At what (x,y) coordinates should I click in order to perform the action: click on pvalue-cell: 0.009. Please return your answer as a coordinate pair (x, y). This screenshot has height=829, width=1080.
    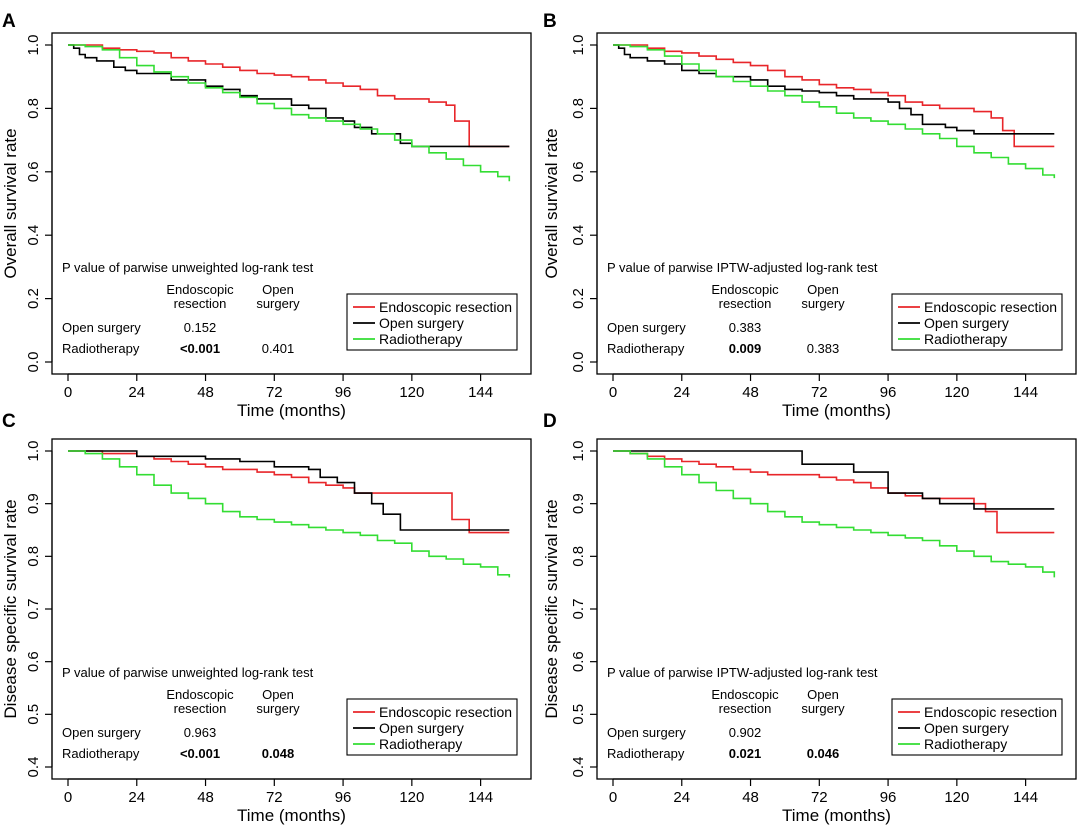
    Looking at the image, I should click on (745, 348).